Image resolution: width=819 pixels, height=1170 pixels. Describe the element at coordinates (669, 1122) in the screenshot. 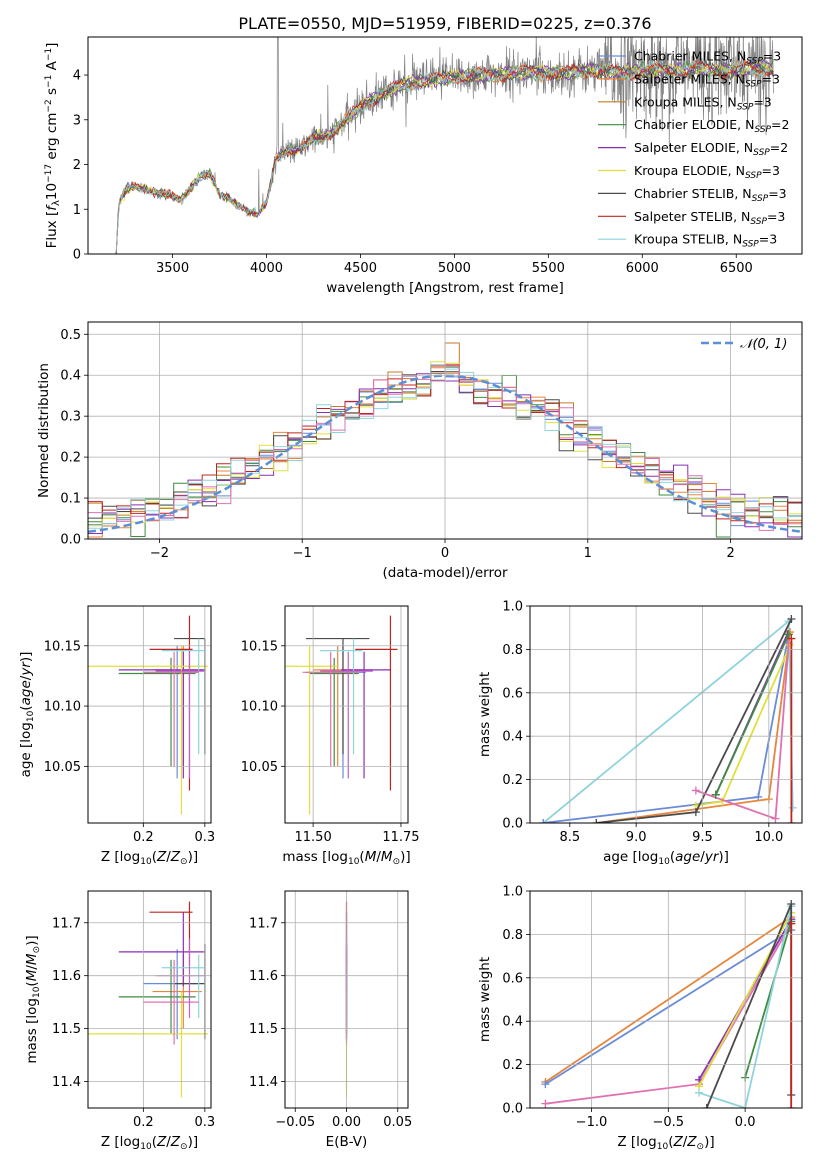

I see `x-tick-label: −0.5` at that location.